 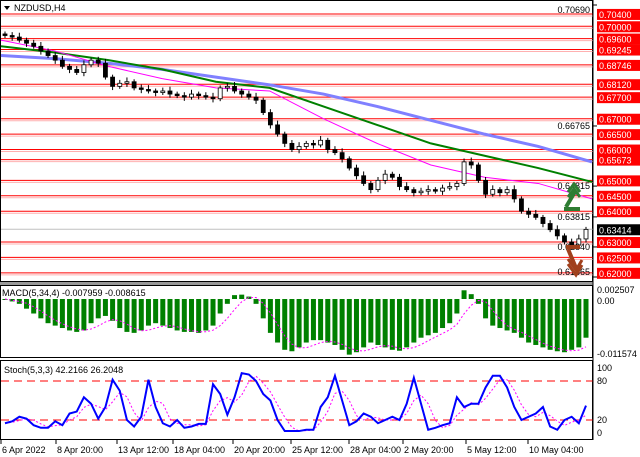 I want to click on macd-tick-label: 0.00, so click(x=606, y=301).